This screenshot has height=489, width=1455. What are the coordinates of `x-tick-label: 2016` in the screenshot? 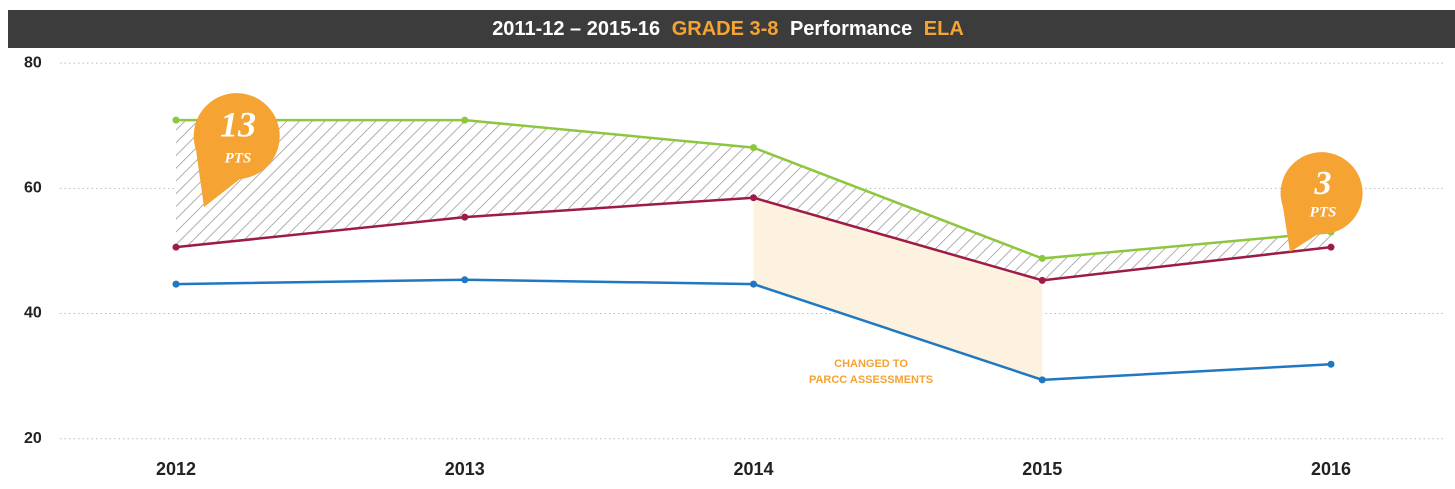 It's located at (1331, 469).